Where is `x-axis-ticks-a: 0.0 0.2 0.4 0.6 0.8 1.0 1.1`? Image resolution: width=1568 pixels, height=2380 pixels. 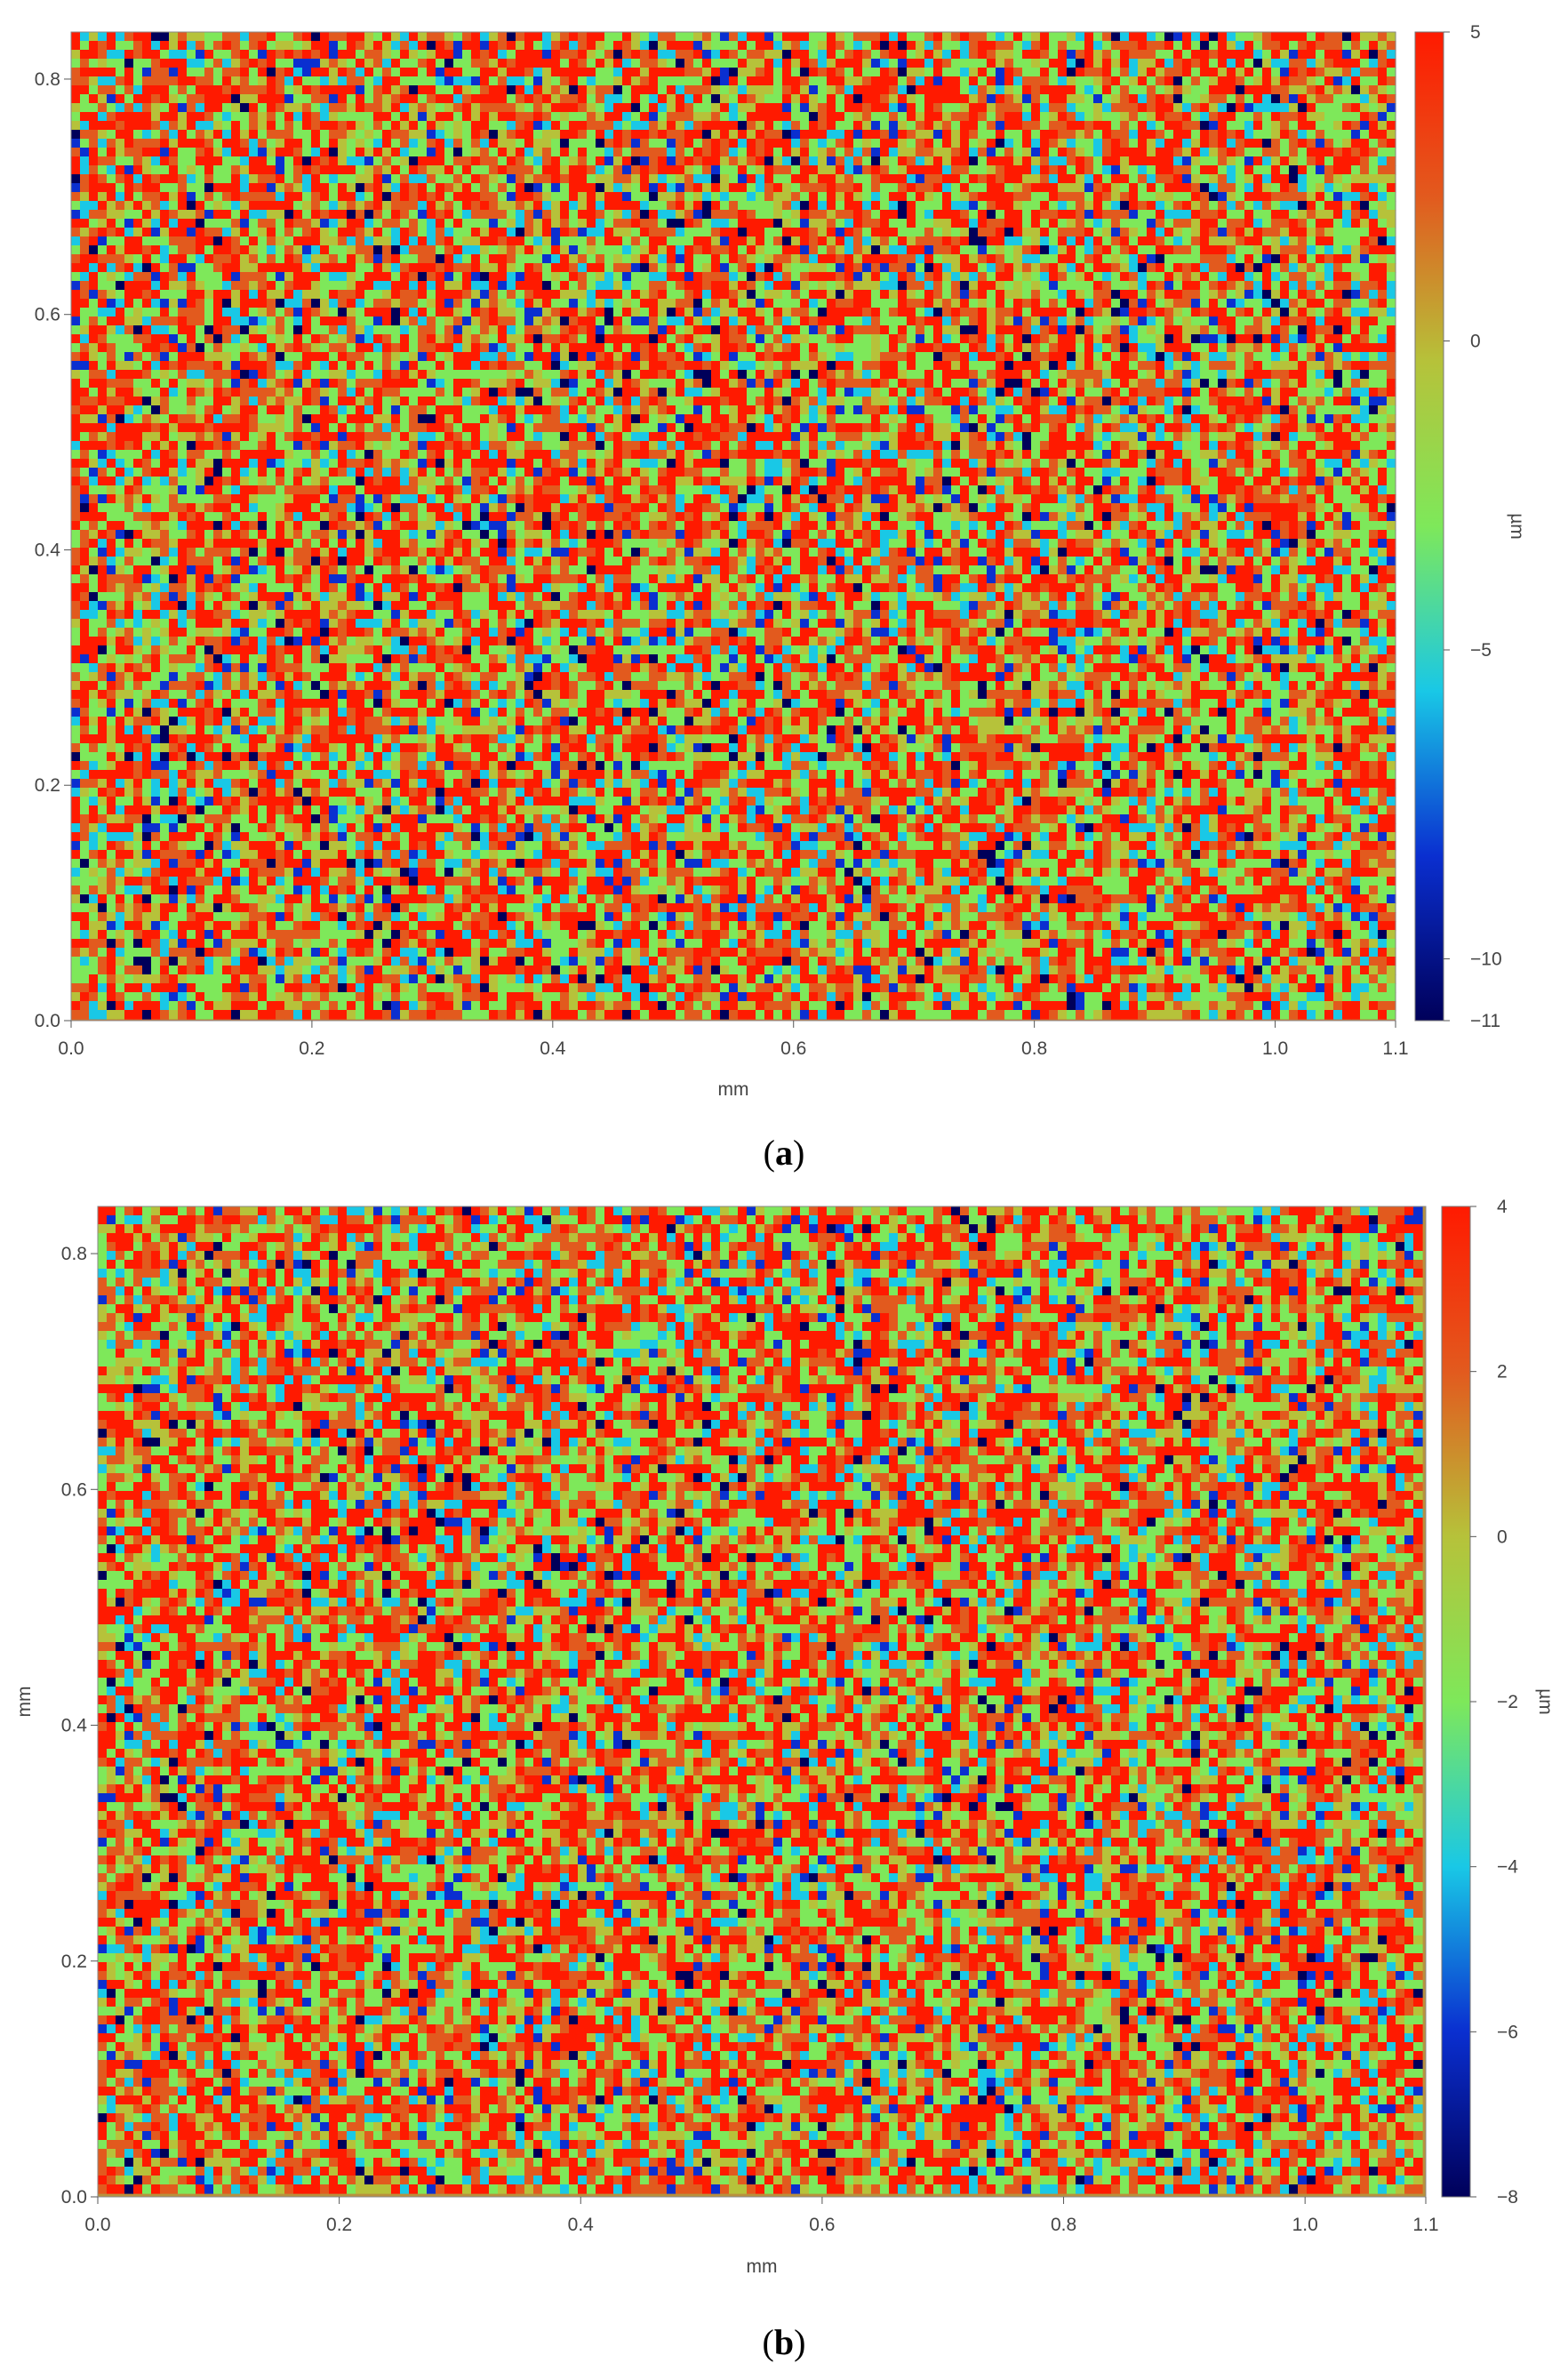
x-axis-ticks-a: 0.0 0.2 0.4 0.6 0.8 1.0 1.1 is located at coordinates (733, 1040).